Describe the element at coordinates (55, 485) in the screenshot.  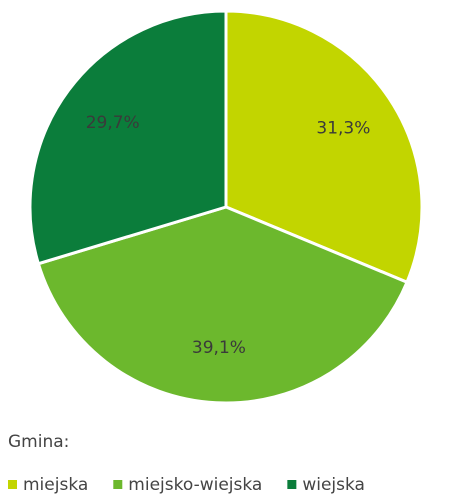
I see `legend-label: miejska` at that location.